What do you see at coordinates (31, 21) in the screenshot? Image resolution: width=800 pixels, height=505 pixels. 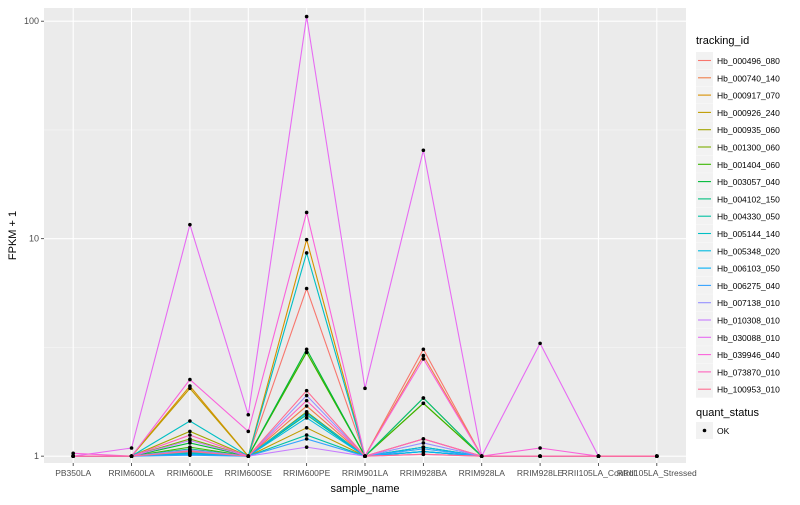 I see `y-tick-label: 100` at bounding box center [31, 21].